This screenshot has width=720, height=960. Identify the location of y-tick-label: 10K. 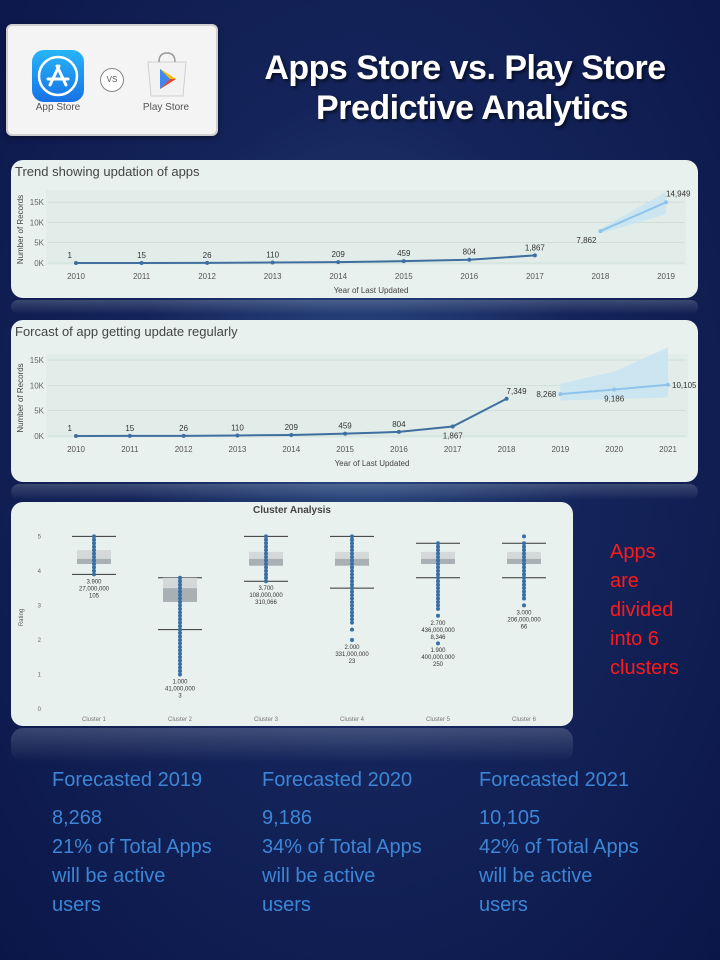
(37, 222).